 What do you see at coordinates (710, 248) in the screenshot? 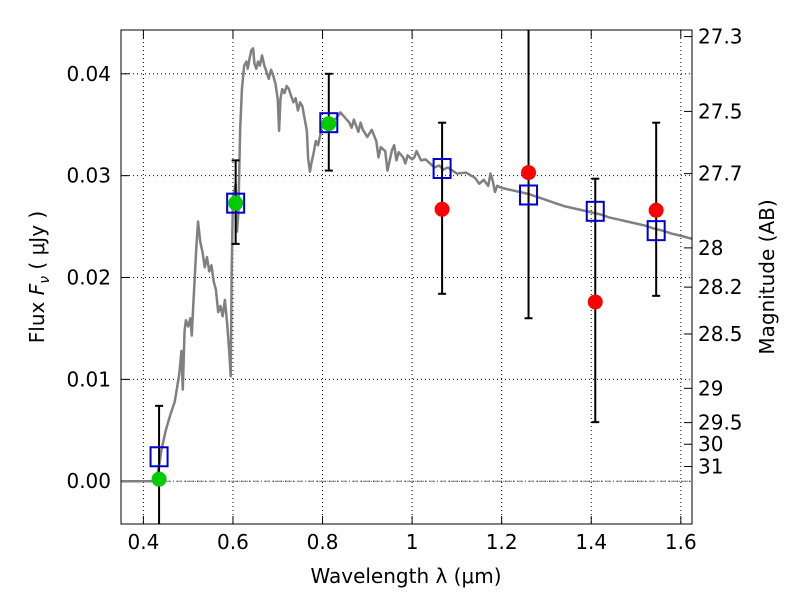
I see `y2-tick-label: 28` at bounding box center [710, 248].